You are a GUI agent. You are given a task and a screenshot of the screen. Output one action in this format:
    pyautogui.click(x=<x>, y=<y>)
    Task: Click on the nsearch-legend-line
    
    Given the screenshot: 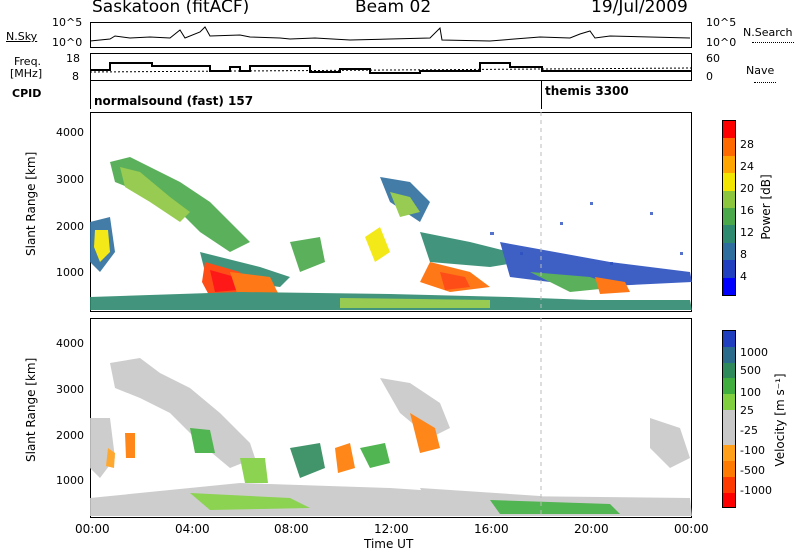 What is the action you would take?
    pyautogui.click(x=773, y=42)
    